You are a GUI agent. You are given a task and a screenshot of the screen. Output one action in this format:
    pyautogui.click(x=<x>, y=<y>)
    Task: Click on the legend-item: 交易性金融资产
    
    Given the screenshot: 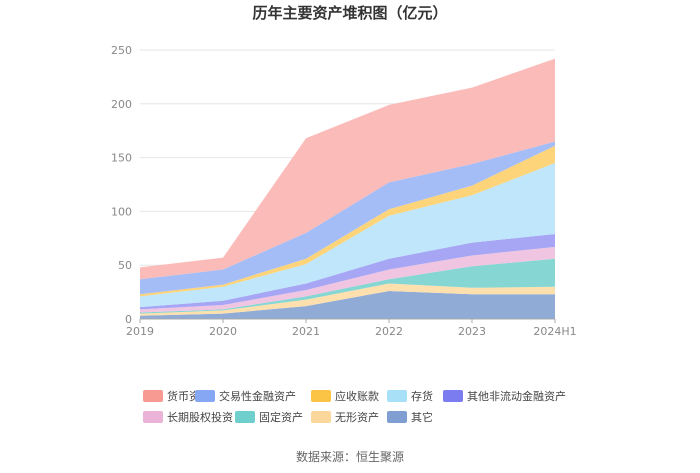 What is the action you would take?
    pyautogui.click(x=245, y=396)
    